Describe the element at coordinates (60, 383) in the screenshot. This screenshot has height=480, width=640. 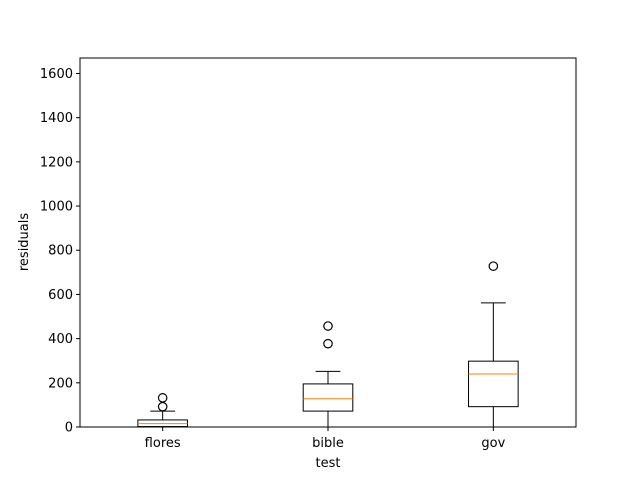
I see `y-tick-label: 200` at that location.